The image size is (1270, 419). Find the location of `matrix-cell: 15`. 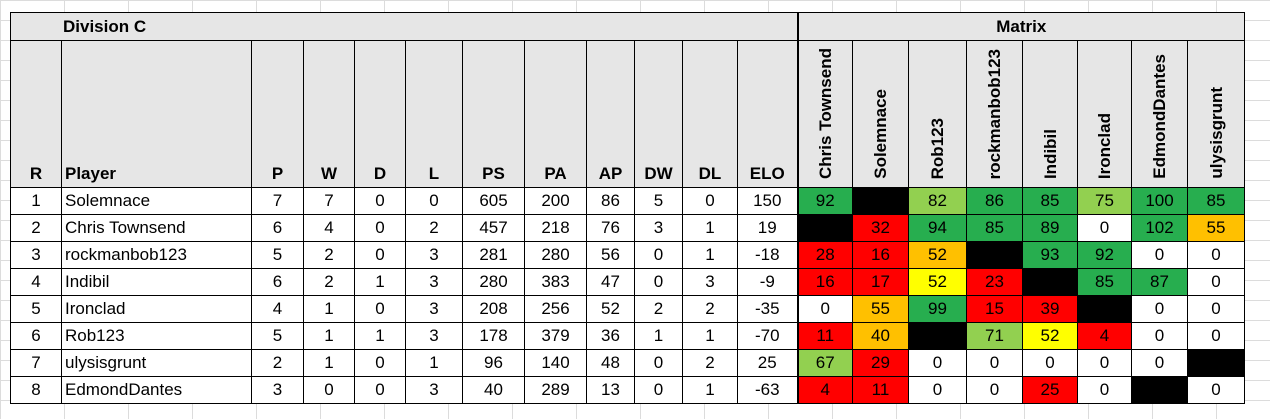

matrix-cell: 15 is located at coordinates (994, 309).